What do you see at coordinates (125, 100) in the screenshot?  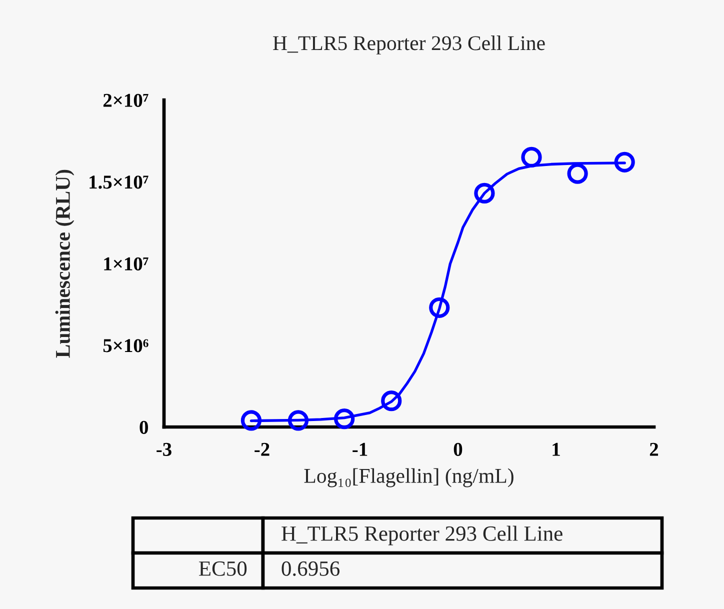 I see `y-tick-label: 2×10⁷` at bounding box center [125, 100].